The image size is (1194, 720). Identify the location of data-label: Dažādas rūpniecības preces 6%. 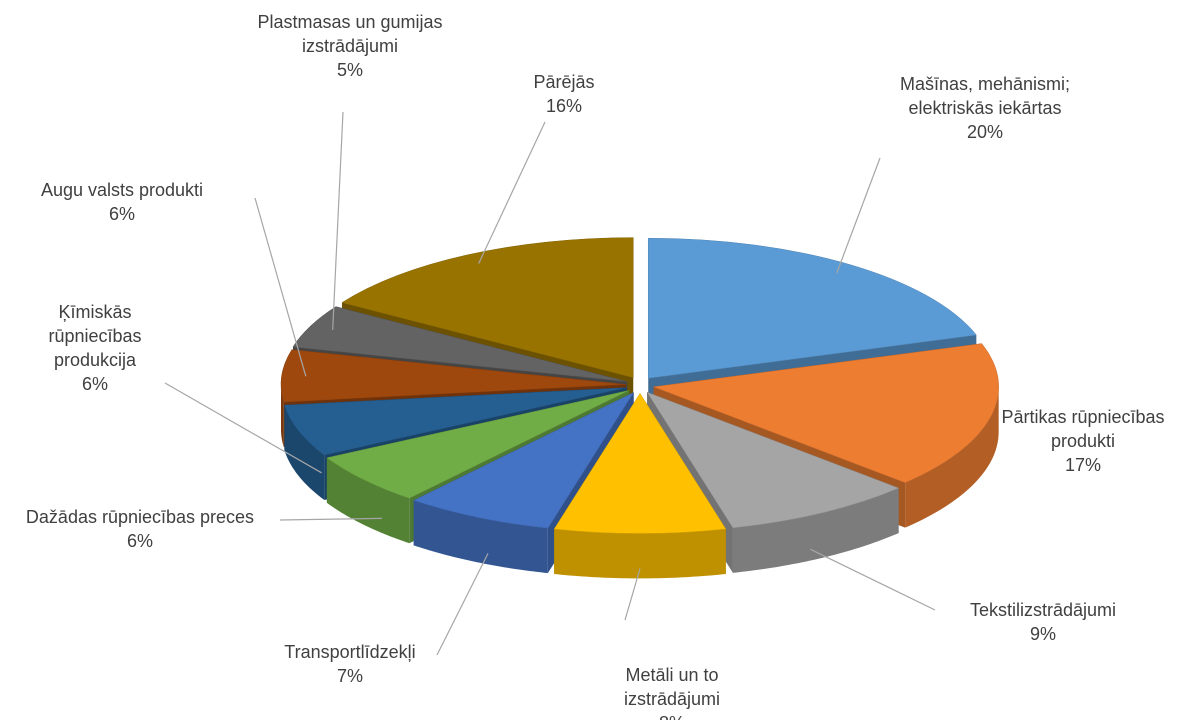
(140, 529).